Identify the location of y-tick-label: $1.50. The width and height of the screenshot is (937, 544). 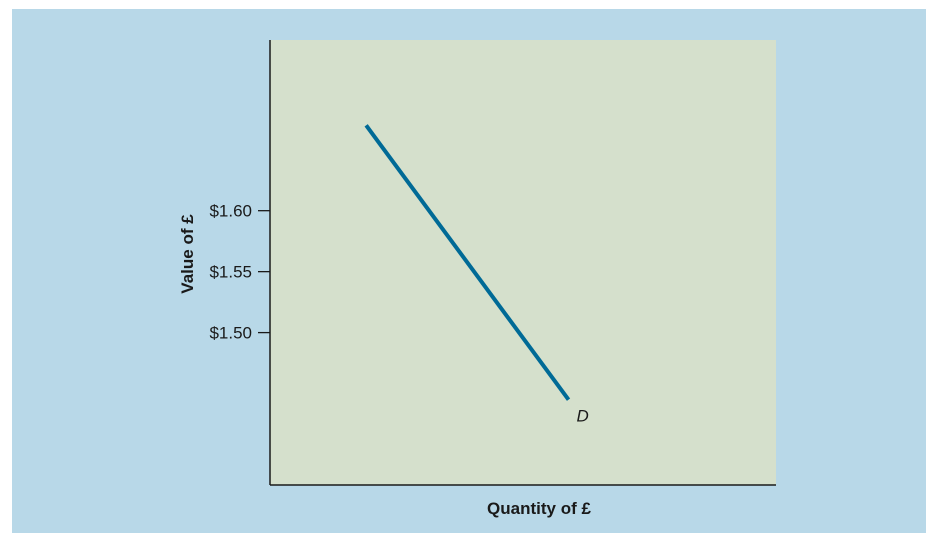
(230, 333).